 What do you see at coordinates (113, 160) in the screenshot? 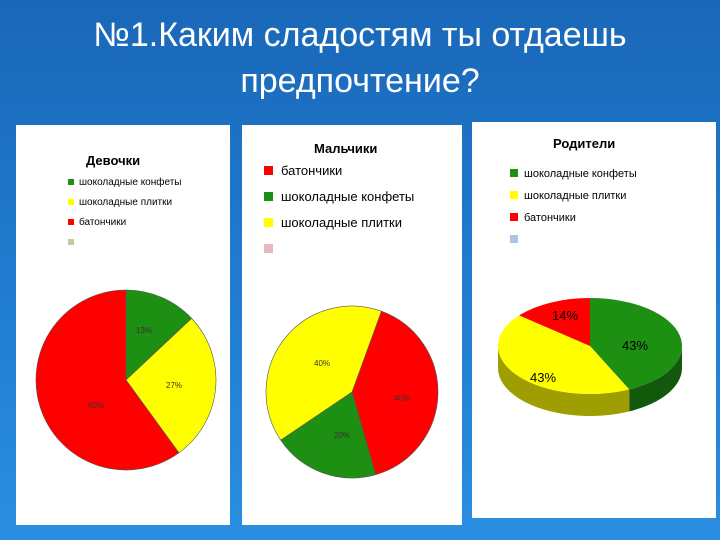
I see `girls-chart-title: Девочки` at bounding box center [113, 160].